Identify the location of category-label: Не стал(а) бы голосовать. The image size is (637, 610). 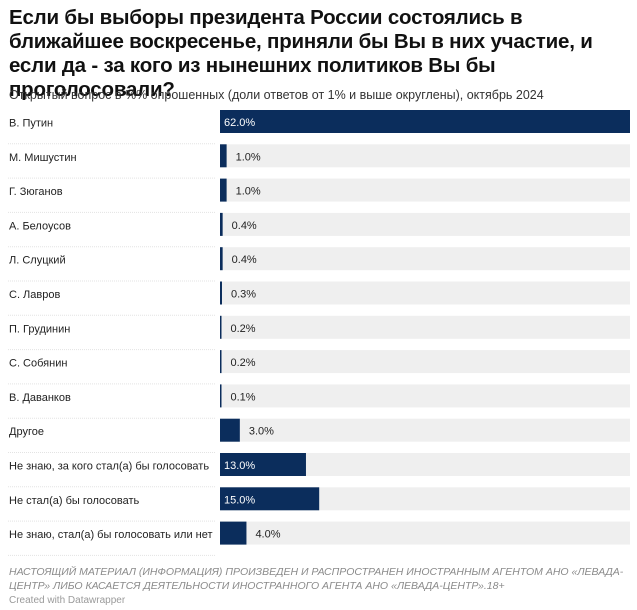
(74, 501).